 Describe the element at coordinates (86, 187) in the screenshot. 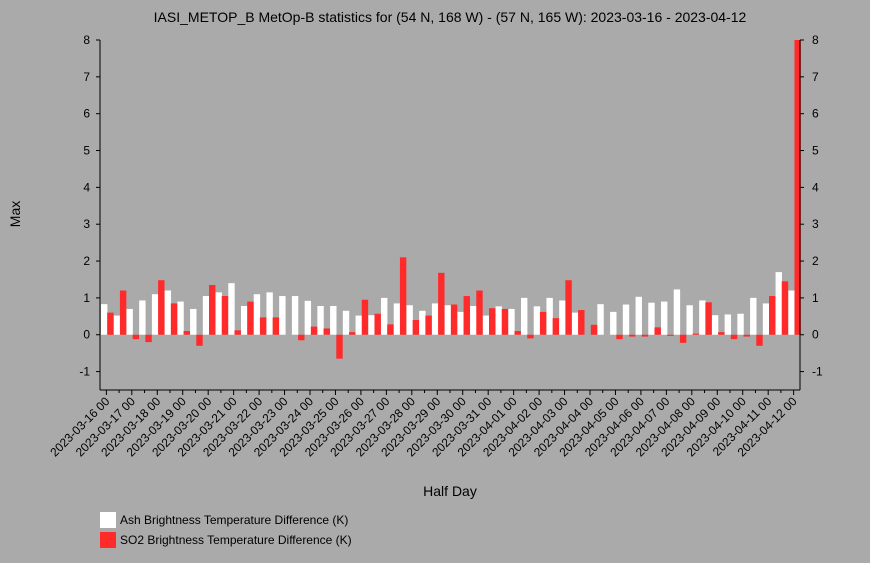

I see `y-tick-label: 4` at that location.